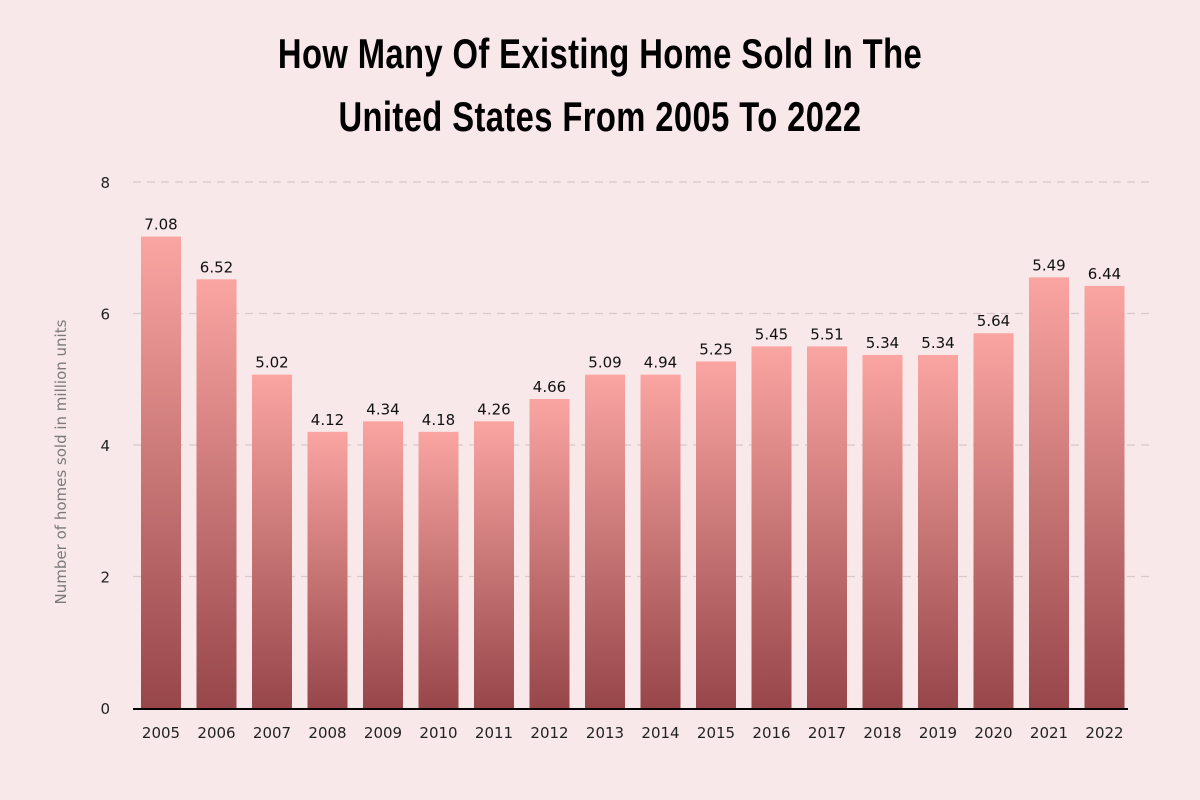 The image size is (1200, 800). What do you see at coordinates (660, 733) in the screenshot?
I see `x-tick-label: 2014` at bounding box center [660, 733].